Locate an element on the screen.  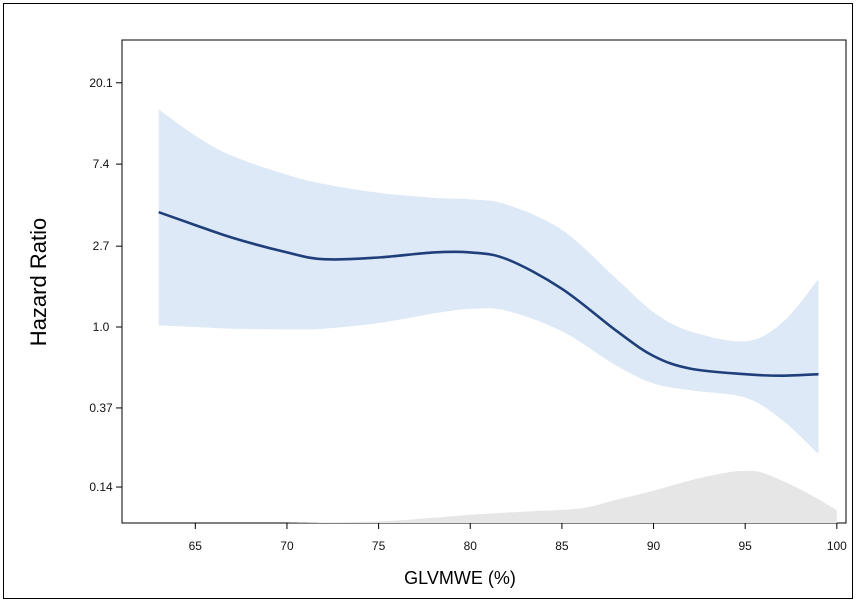
y-tick-label: 7.4 is located at coordinates (101, 164).